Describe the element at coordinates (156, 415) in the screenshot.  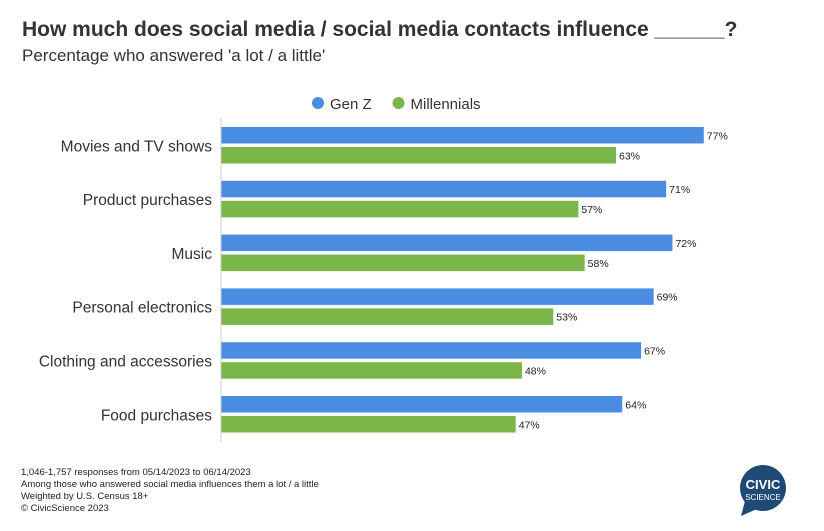
I see `category-label: Food purchases` at that location.